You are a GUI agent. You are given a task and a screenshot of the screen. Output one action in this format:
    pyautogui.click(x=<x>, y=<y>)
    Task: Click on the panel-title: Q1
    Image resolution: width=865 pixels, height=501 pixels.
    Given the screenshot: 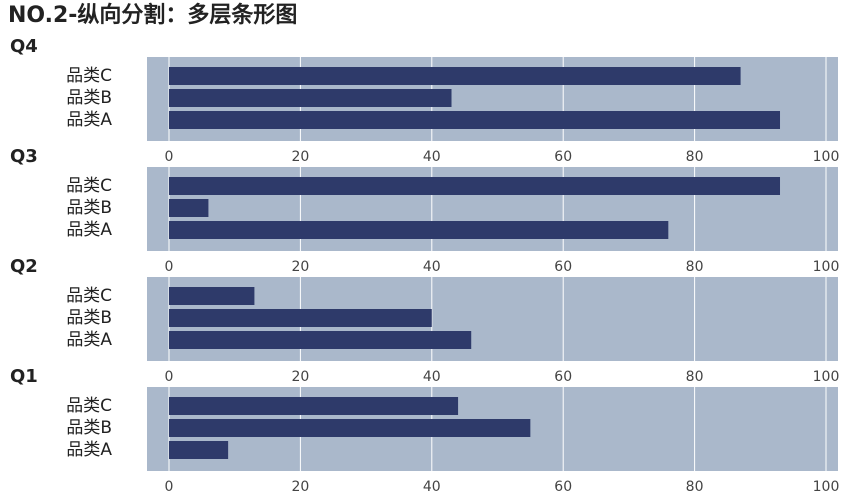 What is the action you would take?
    pyautogui.click(x=24, y=376)
    